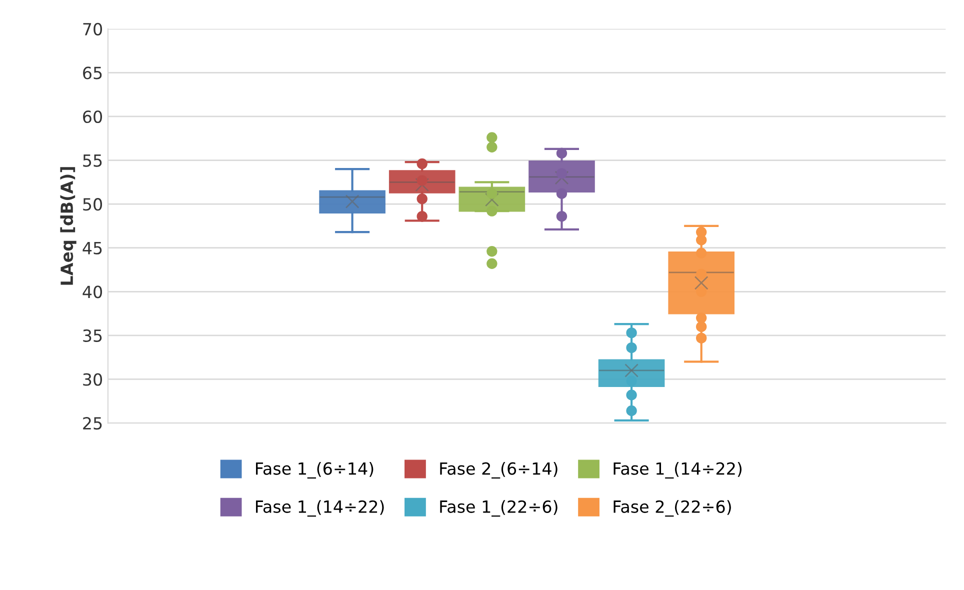  What do you see at coordinates (92, 292) in the screenshot?
I see `y-tick-label: 40` at bounding box center [92, 292].